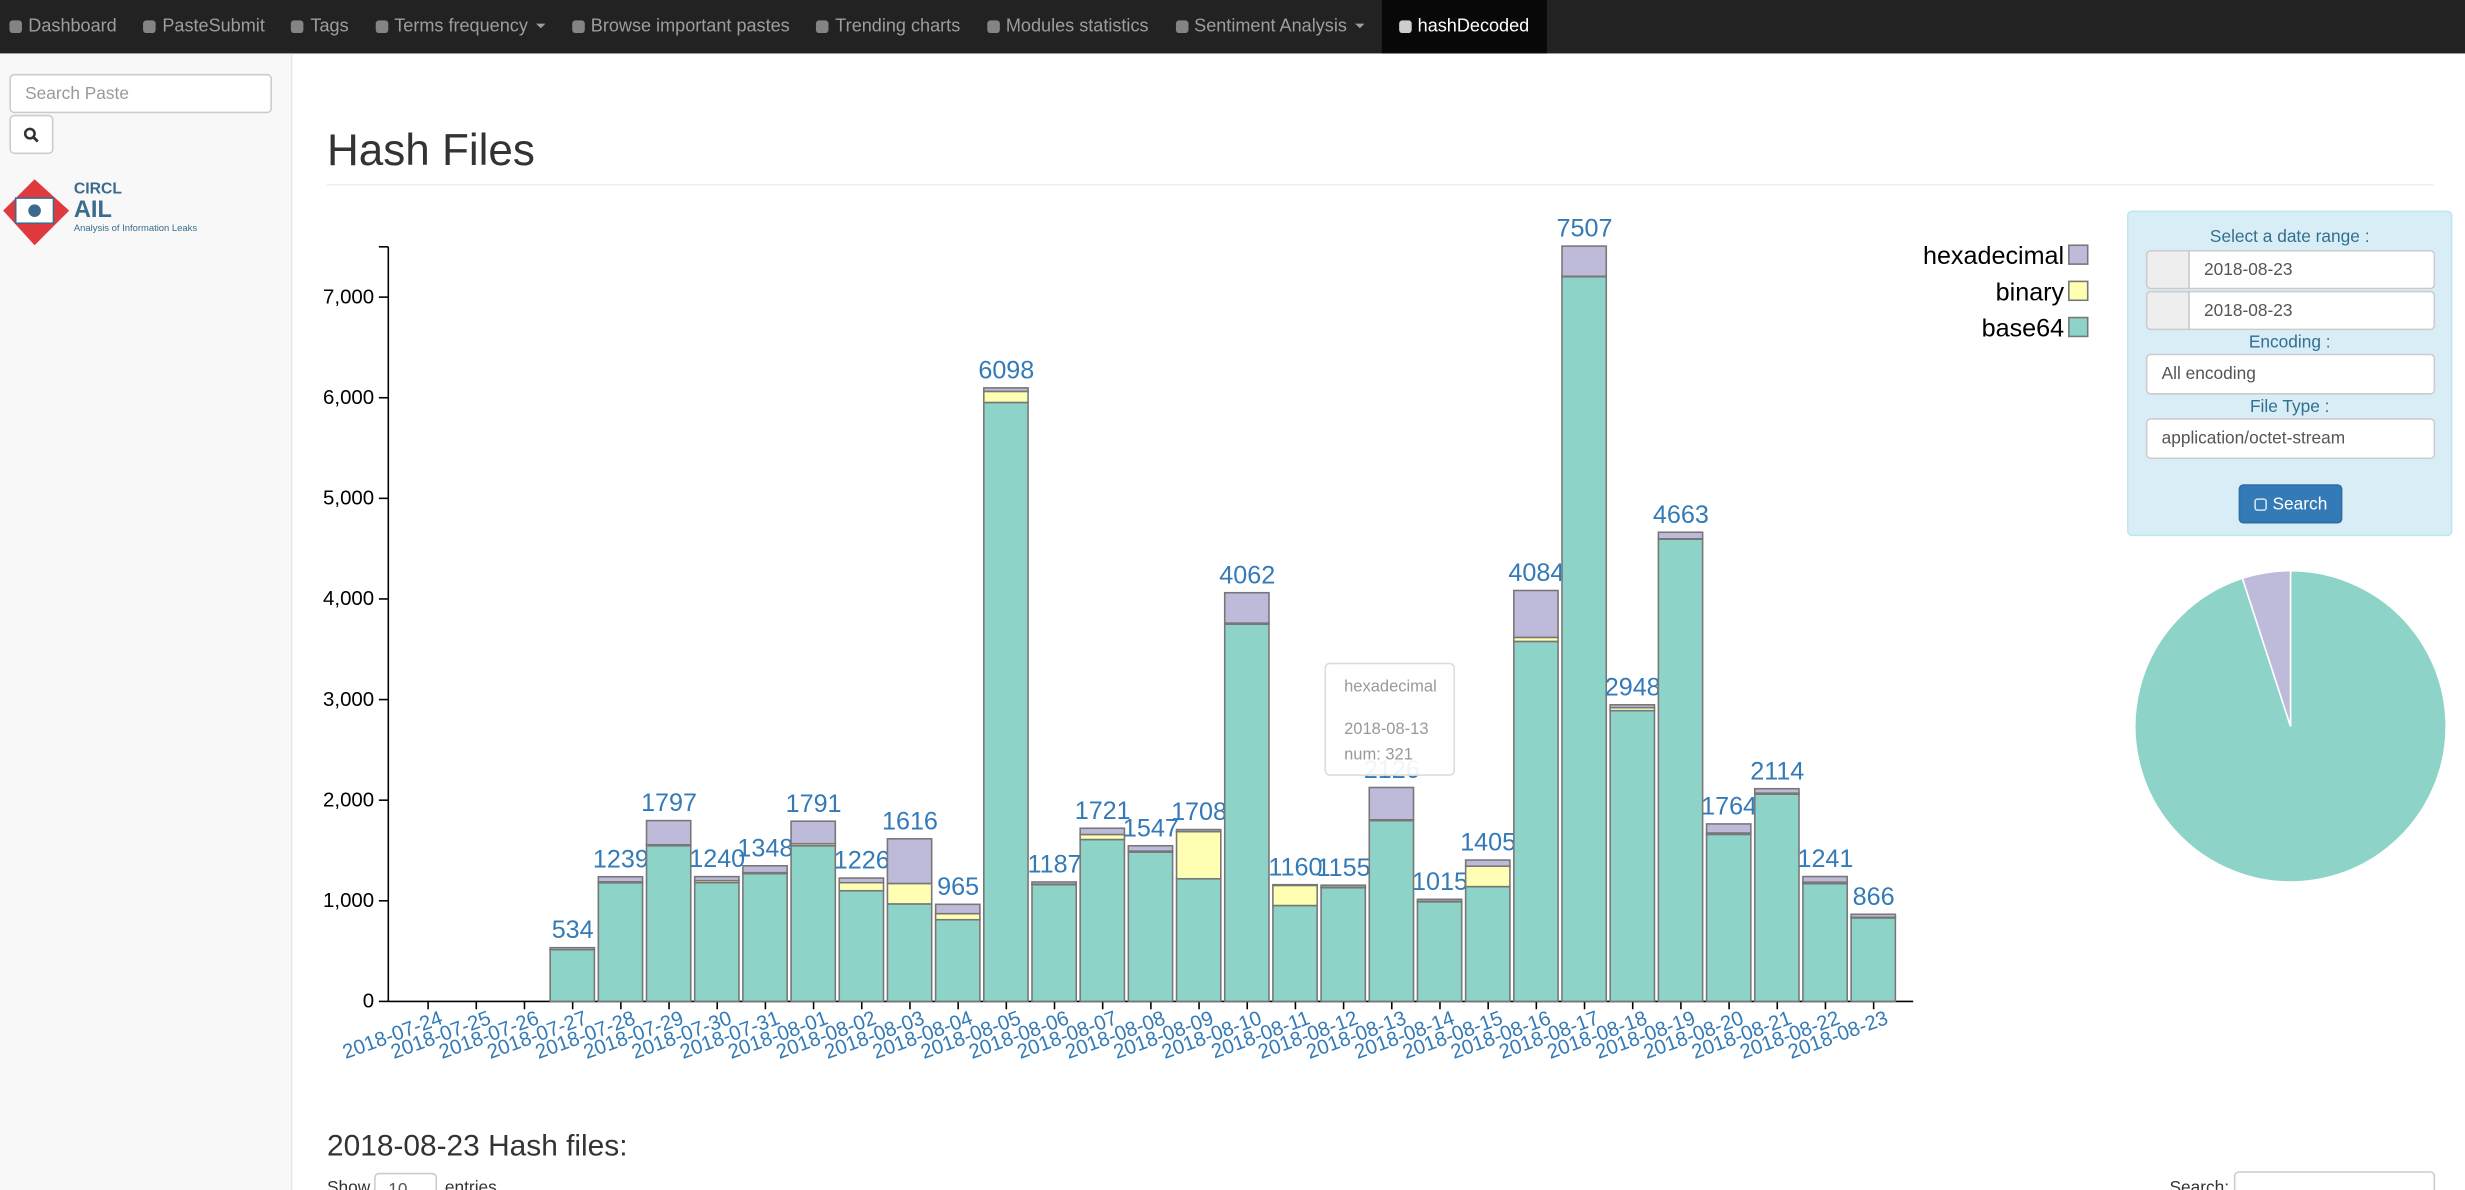  What do you see at coordinates (2334, 1180) in the screenshot?
I see `table-search-input` at bounding box center [2334, 1180].